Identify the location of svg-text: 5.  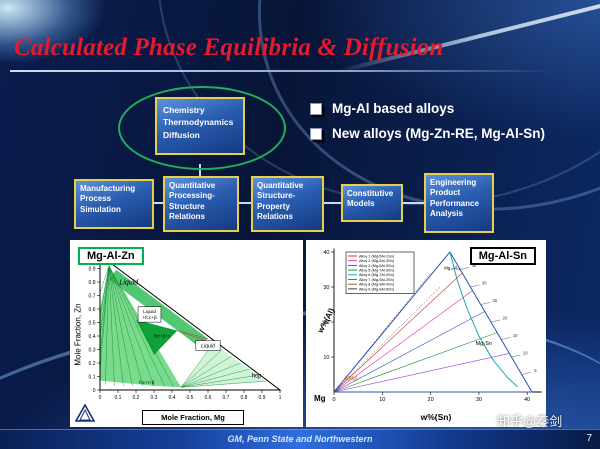
(535, 370).